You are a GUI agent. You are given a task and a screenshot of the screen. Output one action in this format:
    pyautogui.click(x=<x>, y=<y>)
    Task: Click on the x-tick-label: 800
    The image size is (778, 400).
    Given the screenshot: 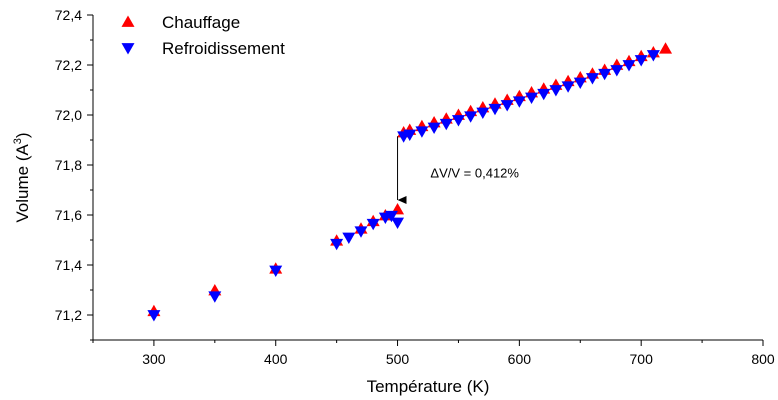 What is the action you would take?
    pyautogui.click(x=763, y=359)
    